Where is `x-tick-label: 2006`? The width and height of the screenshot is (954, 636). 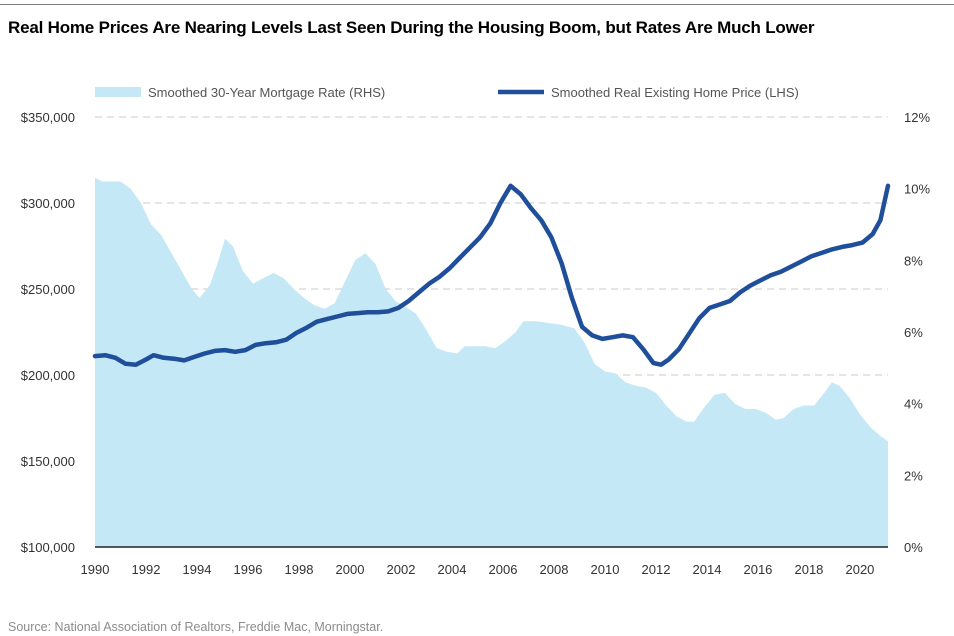
x-tick-label: 2006 is located at coordinates (503, 569).